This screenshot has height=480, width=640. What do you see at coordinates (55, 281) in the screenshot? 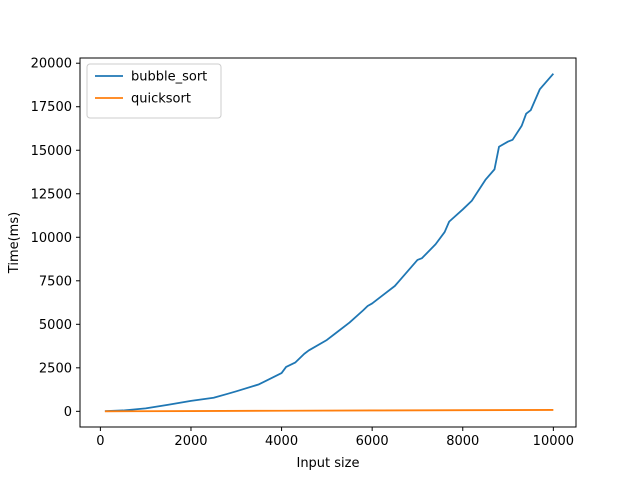
I see `y-tick-label: 7500` at bounding box center [55, 281].